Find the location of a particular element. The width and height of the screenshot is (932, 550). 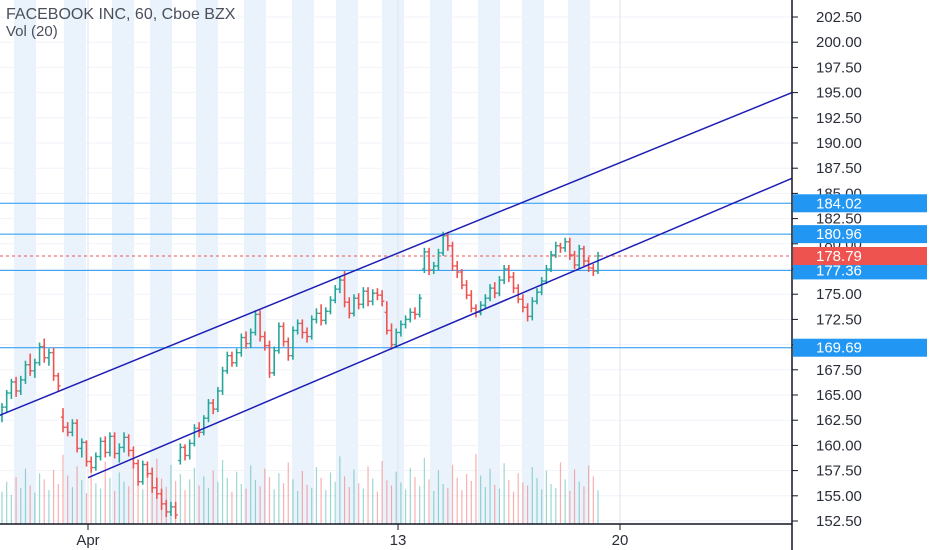

volume-indicator-label: Vol (20) is located at coordinates (32, 31).